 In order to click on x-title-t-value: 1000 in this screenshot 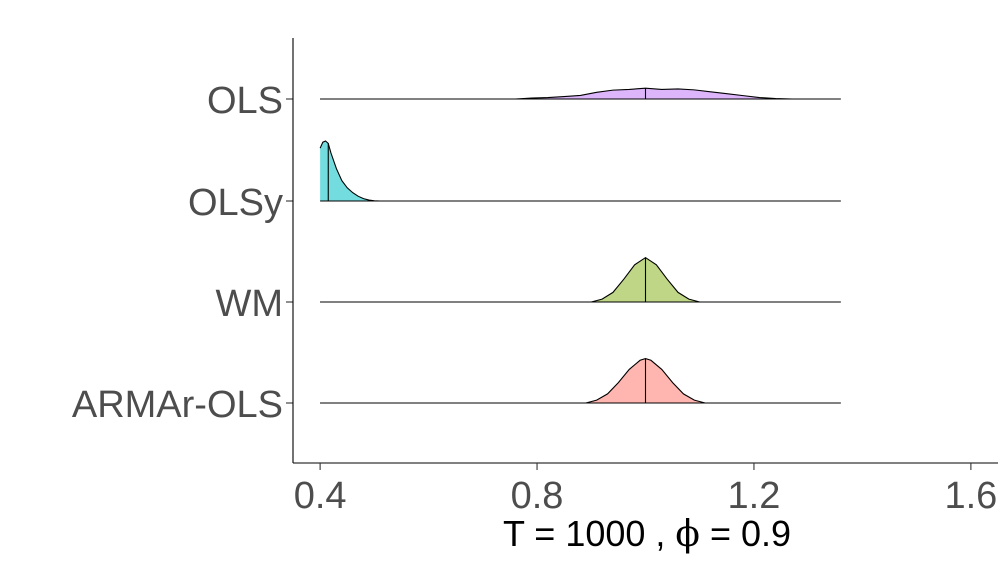, I will do `click(605, 533)`.